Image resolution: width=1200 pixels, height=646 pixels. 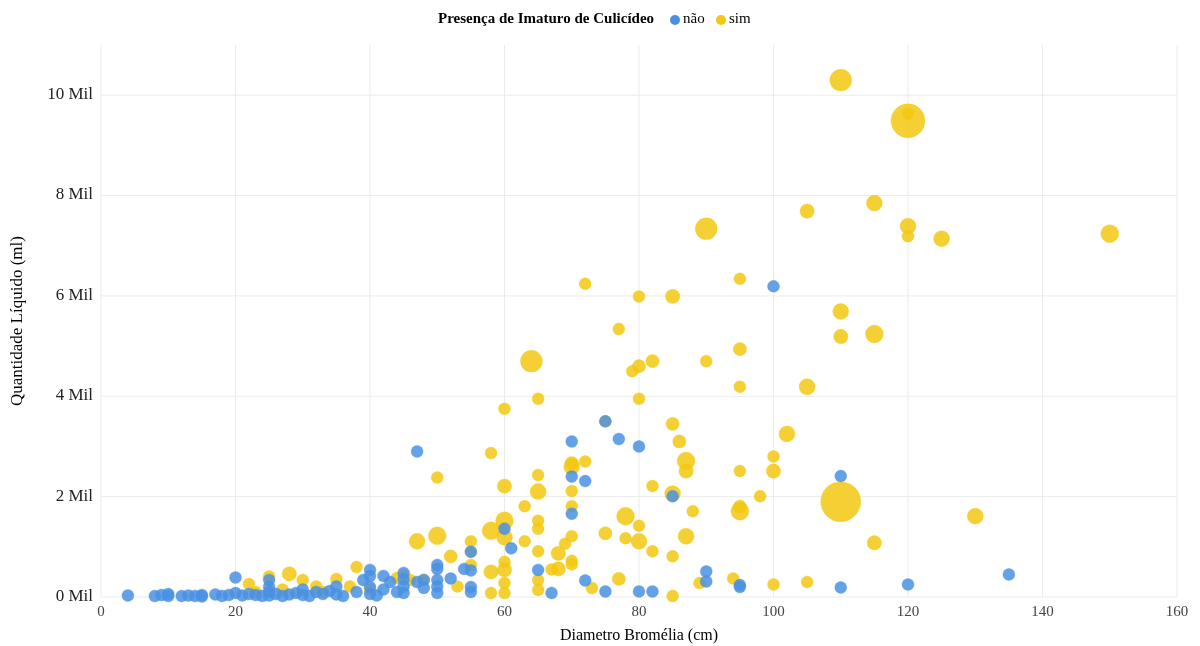 What do you see at coordinates (235, 611) in the screenshot?
I see `x-tick-label: 20` at bounding box center [235, 611].